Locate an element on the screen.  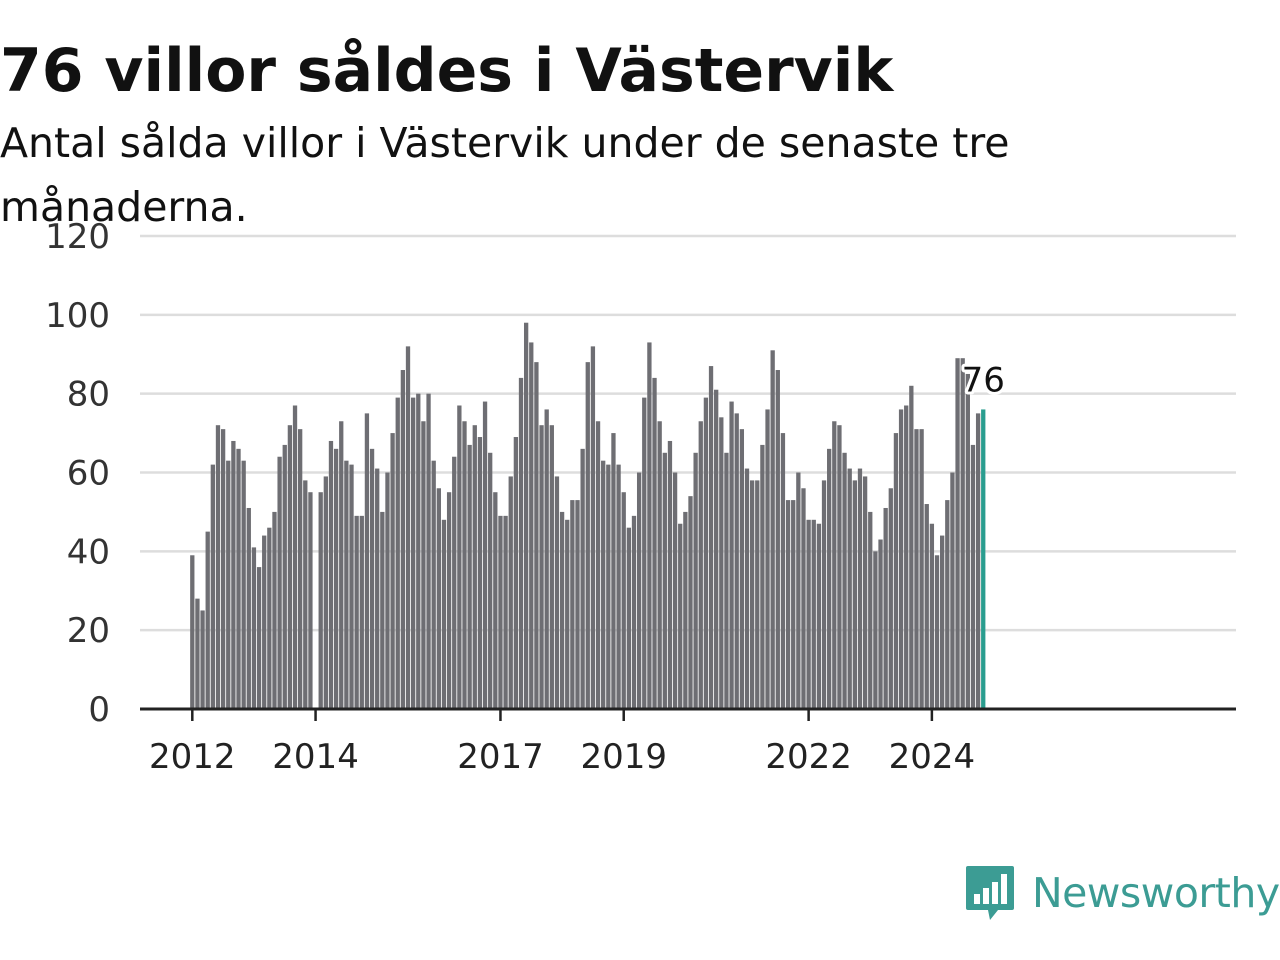
x-tick-label: 2022 is located at coordinates (808, 757).